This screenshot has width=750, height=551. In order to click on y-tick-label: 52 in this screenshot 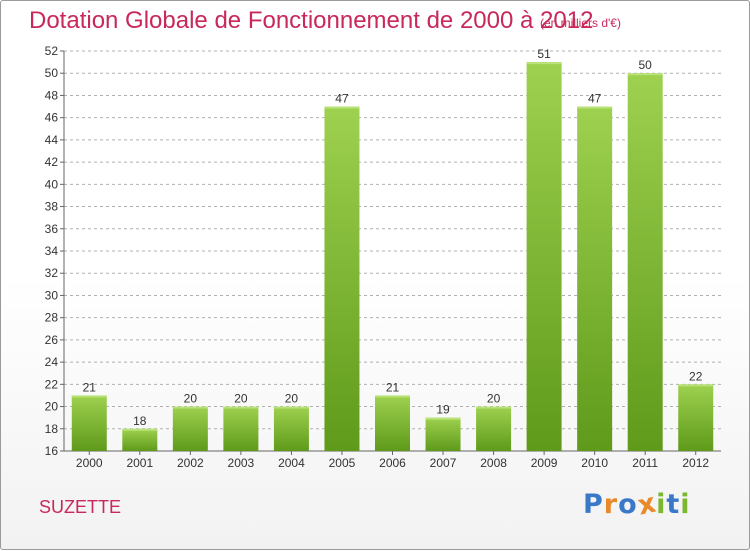, I will do `click(52, 51)`.